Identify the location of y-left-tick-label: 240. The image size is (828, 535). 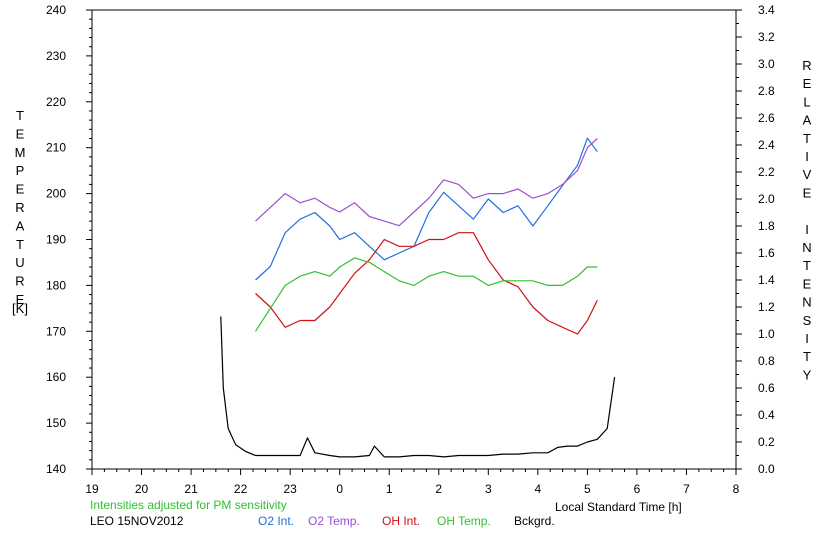
(56, 10).